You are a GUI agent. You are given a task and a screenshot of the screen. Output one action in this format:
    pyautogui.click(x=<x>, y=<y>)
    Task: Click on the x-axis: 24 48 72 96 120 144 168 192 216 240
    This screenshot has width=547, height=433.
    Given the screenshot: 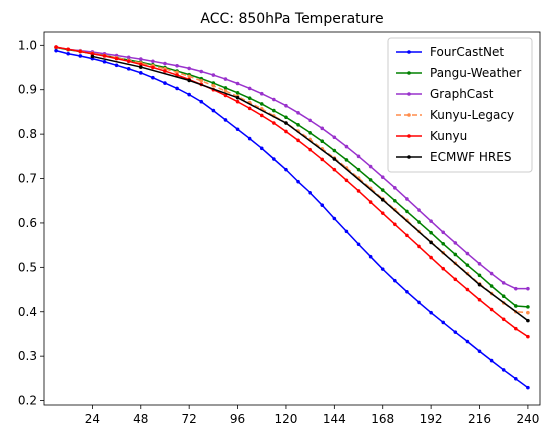 What is the action you would take?
    pyautogui.click(x=312, y=415)
    